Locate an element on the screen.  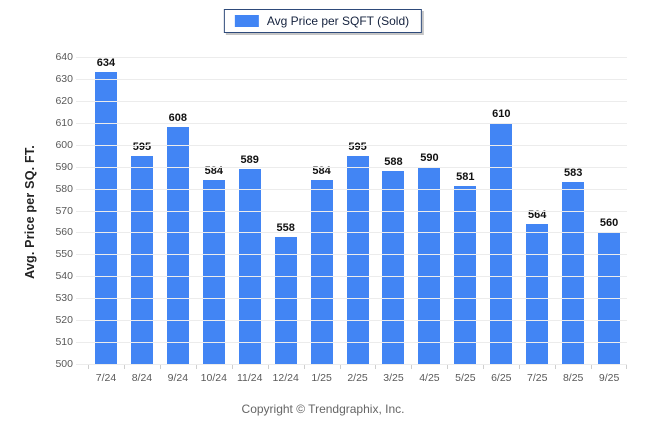
y-tick-label: 610 is located at coordinates (64, 122).